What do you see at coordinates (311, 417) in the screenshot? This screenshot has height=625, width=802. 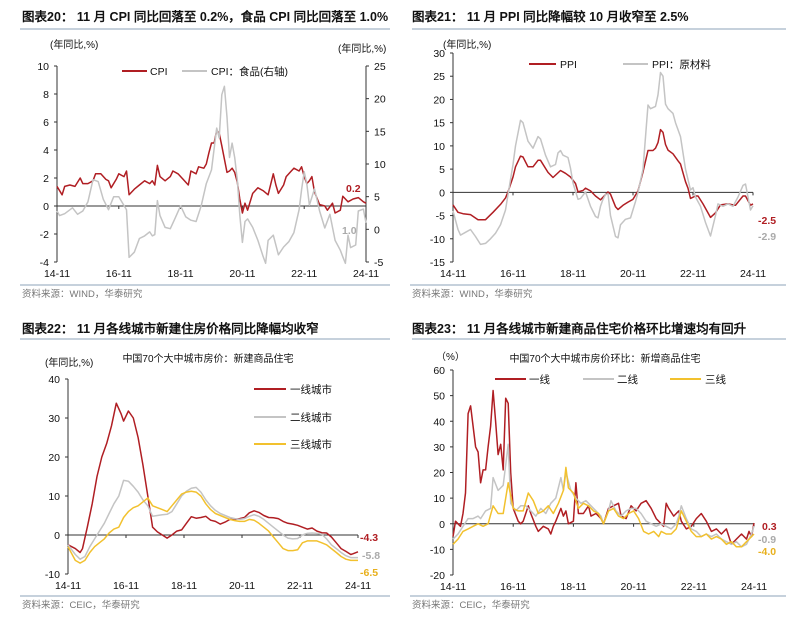 I see `legend-label-1: 二线城市` at bounding box center [311, 417].